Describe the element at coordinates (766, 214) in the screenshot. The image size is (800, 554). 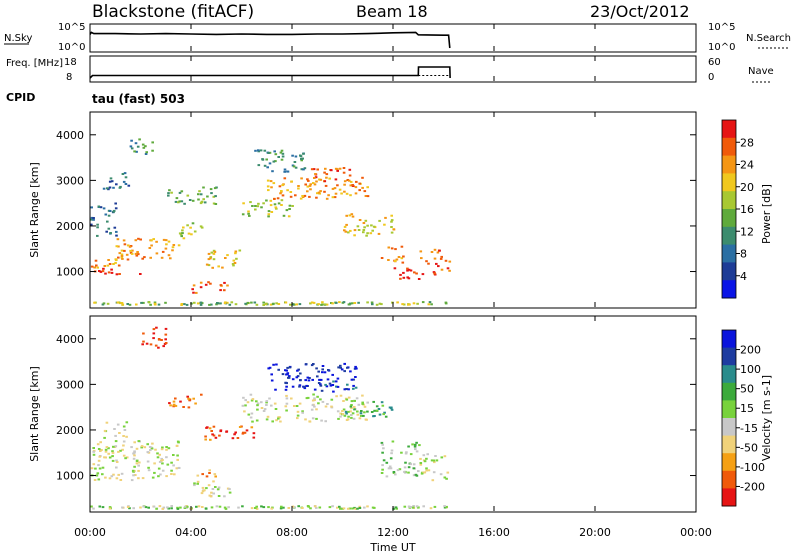
I see `power-colorbar-label: Power [dB]` at that location.